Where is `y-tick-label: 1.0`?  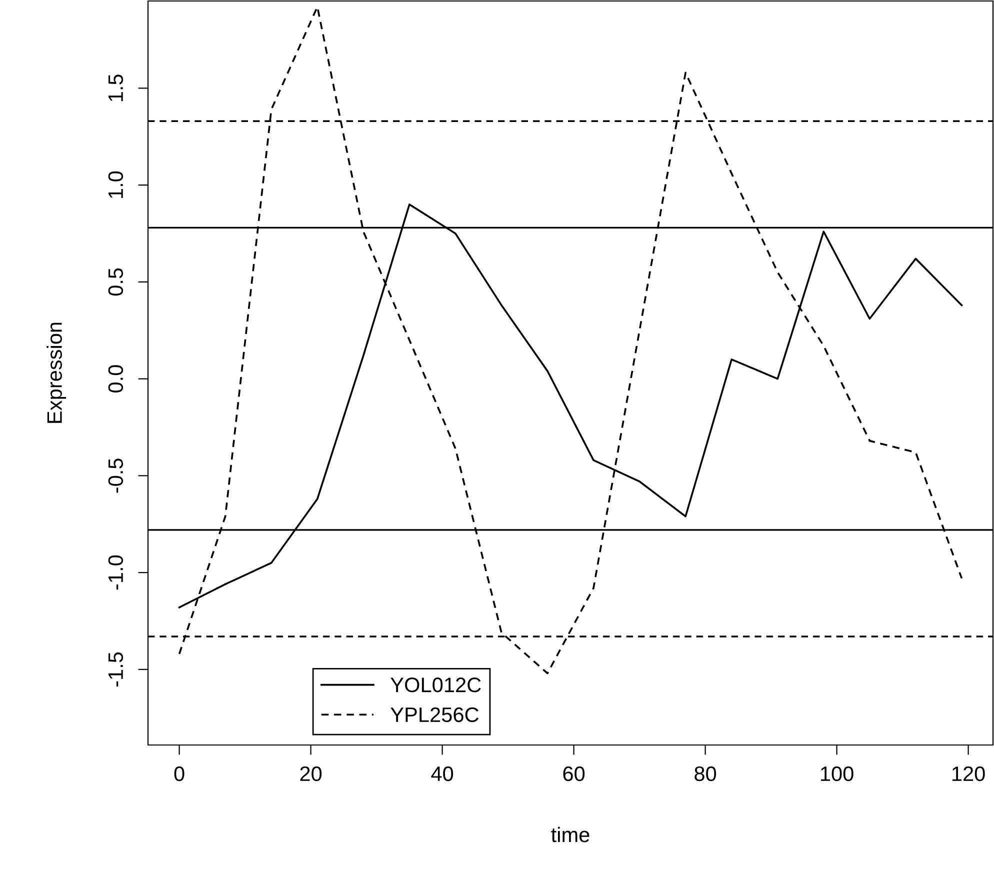 y-tick-label: 1.0 is located at coordinates (116, 184).